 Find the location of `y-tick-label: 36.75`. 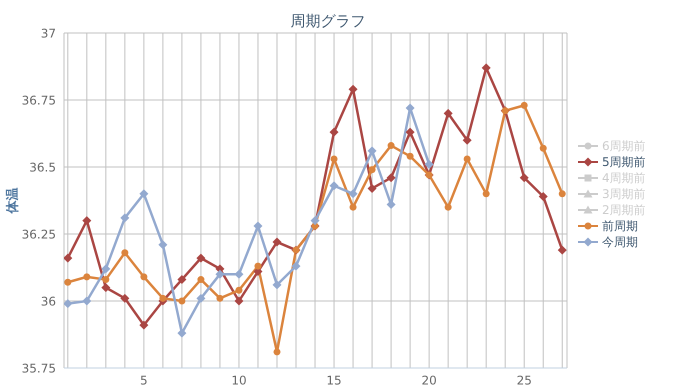

y-tick-label: 36.75 is located at coordinates (39, 100).